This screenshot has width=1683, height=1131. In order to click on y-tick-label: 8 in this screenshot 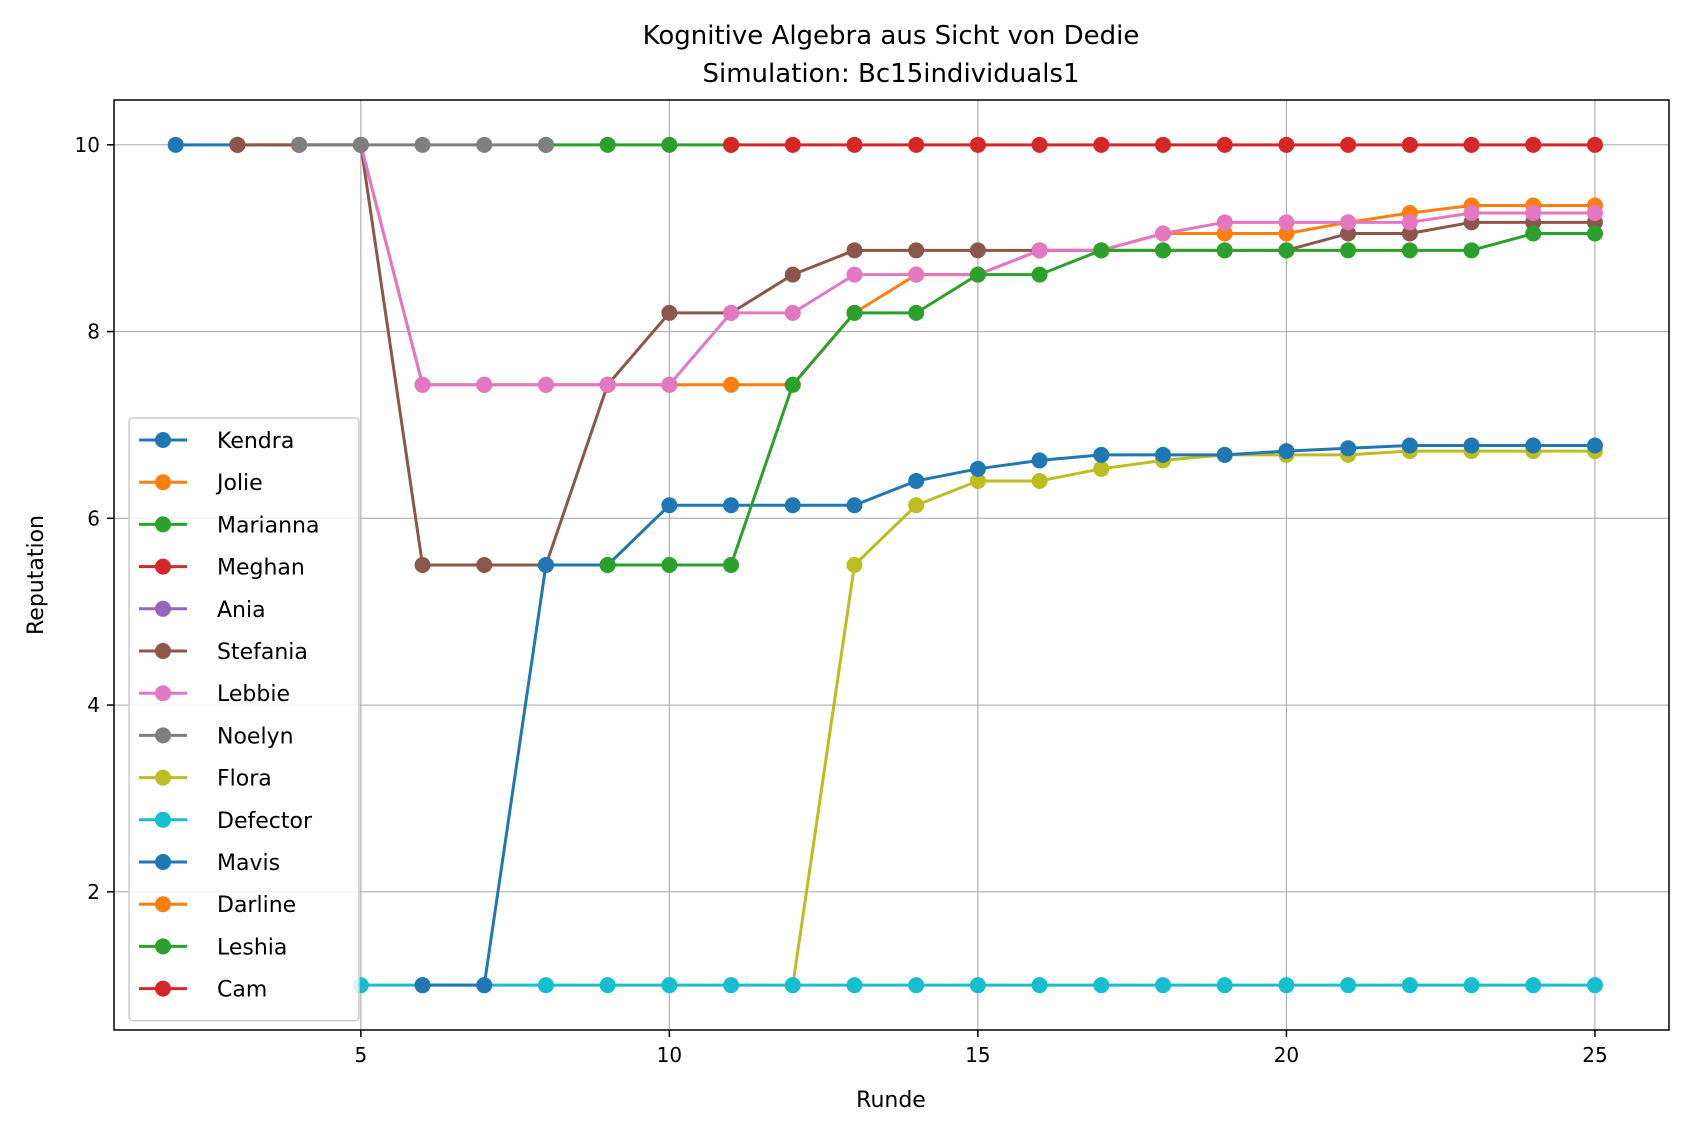, I will do `click(93, 332)`.